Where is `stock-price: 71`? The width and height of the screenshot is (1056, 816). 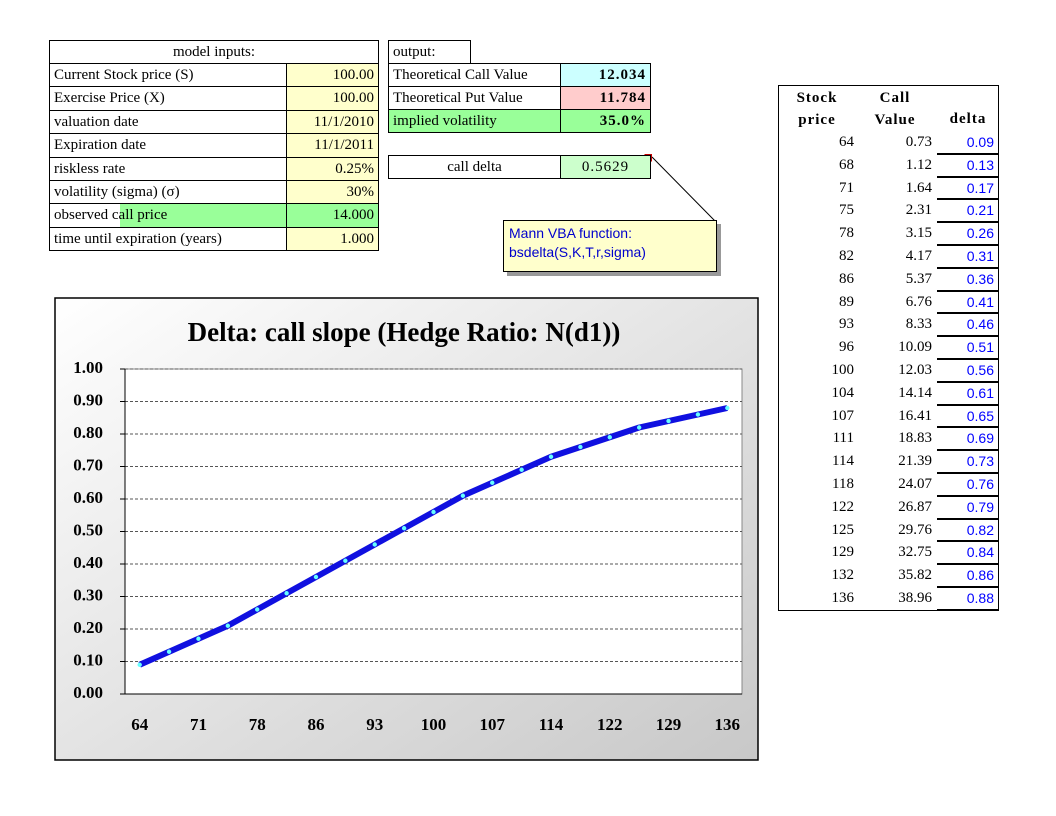
stock-price: 71 is located at coordinates (846, 187).